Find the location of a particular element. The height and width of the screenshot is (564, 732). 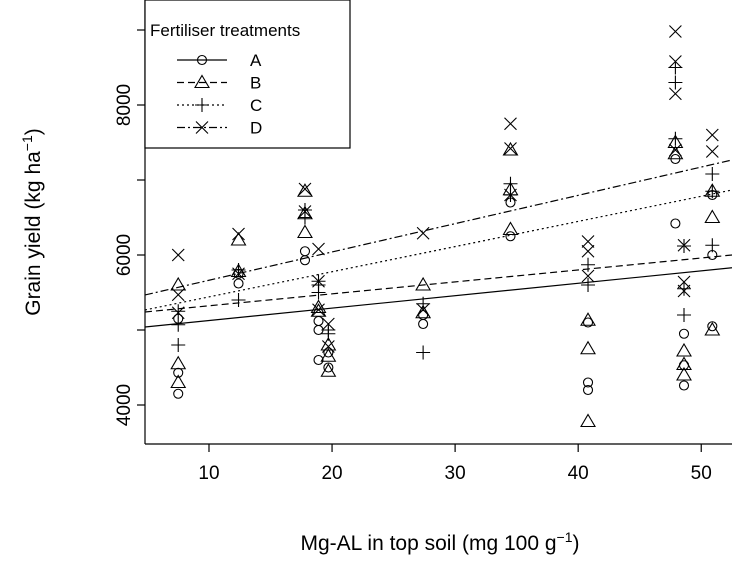

x-tick-label: 10 is located at coordinates (208, 473).